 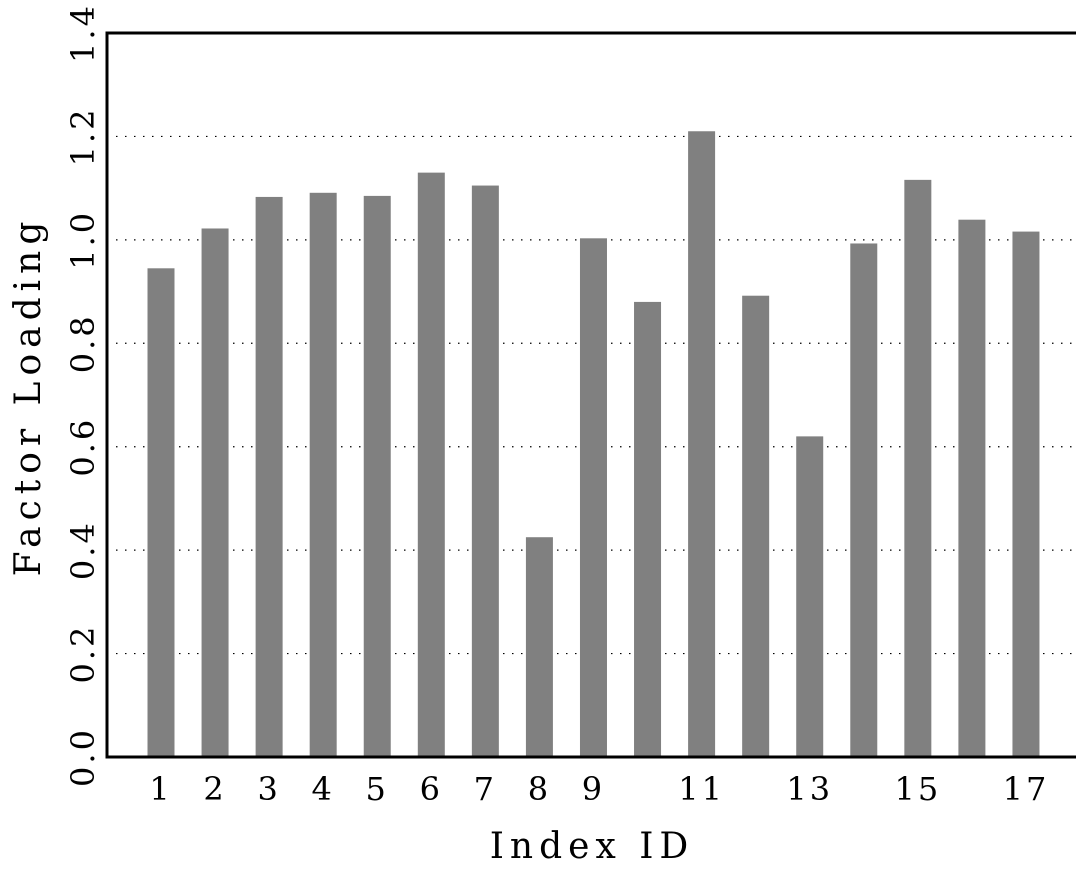 I want to click on y-tick-labels: 0.0 0.2 0.4 0.6 0.8 1.0 1.2 1.4, so click(x=83, y=395).